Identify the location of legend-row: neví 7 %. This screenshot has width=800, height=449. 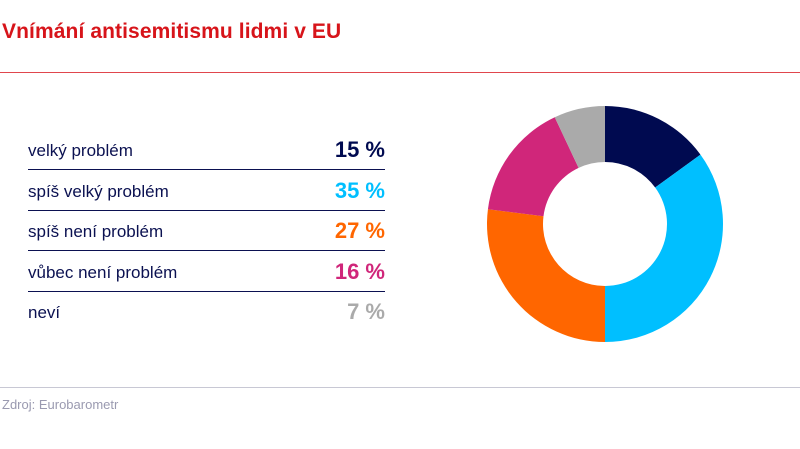
(206, 311).